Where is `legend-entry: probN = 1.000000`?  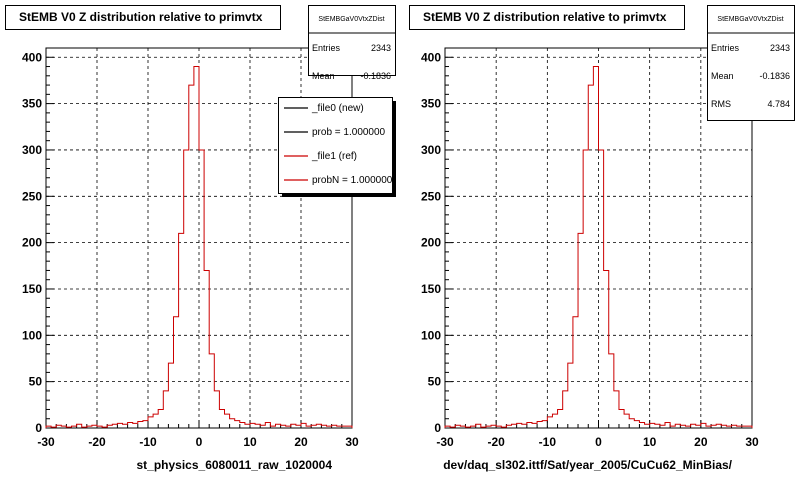 legend-entry: probN = 1.000000 is located at coordinates (352, 180).